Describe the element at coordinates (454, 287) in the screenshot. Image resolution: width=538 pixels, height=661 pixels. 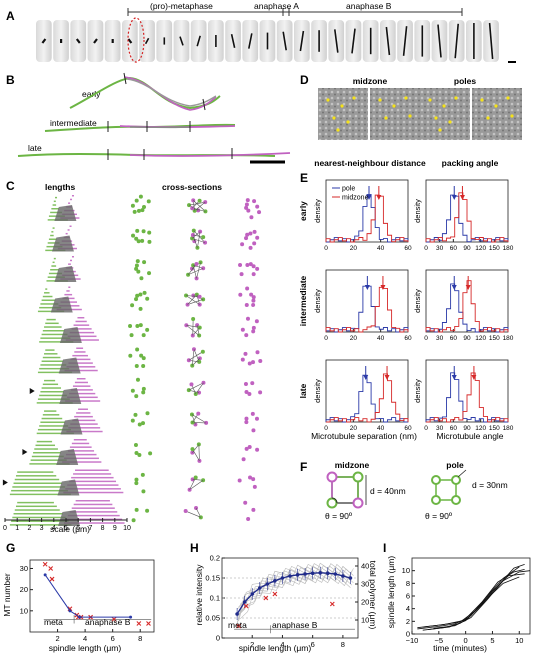
I see `mean-arrowhead` at that location.